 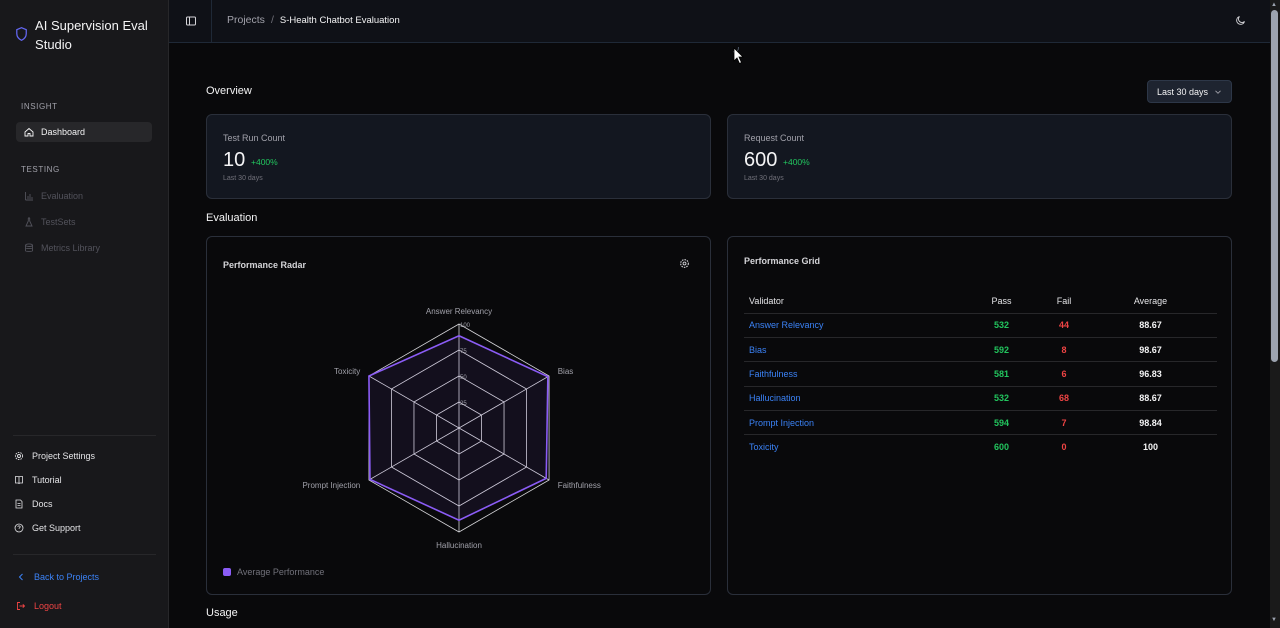 I want to click on legend-label: Average Performance, so click(x=281, y=572).